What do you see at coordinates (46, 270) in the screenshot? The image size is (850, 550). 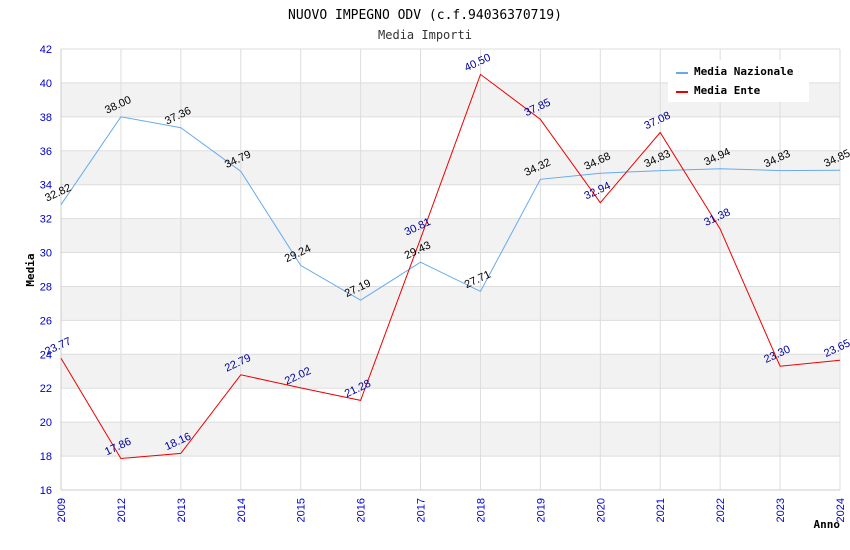 I see `y-axis-ticks: 16 18 20 22 24 26 28 30 32 34 36 38 40 42` at bounding box center [46, 270].